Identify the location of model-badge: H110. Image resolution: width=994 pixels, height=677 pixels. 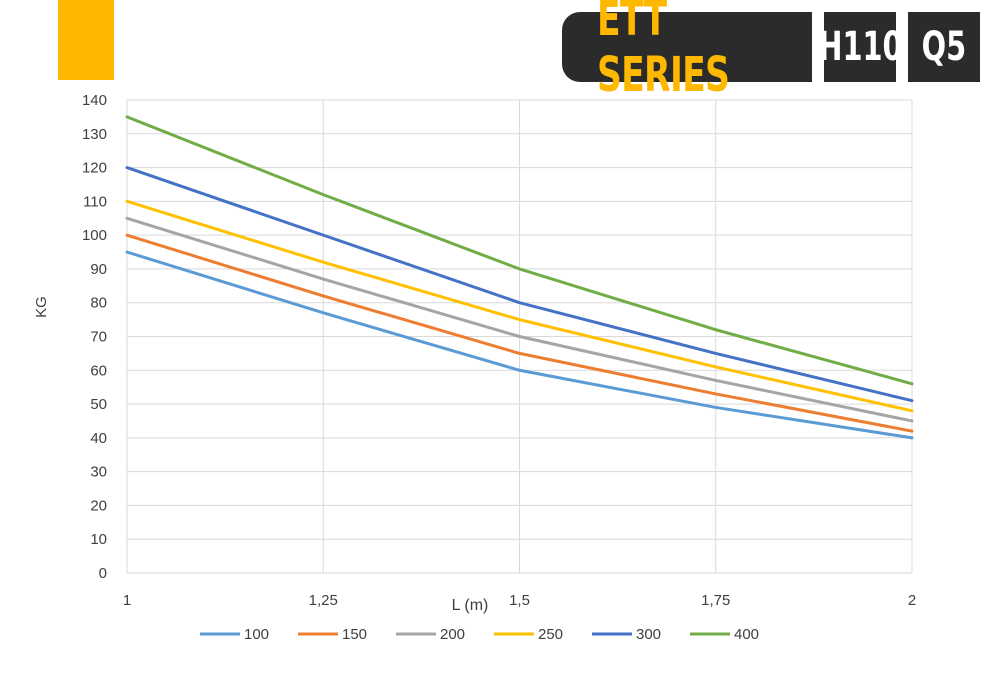
(860, 47).